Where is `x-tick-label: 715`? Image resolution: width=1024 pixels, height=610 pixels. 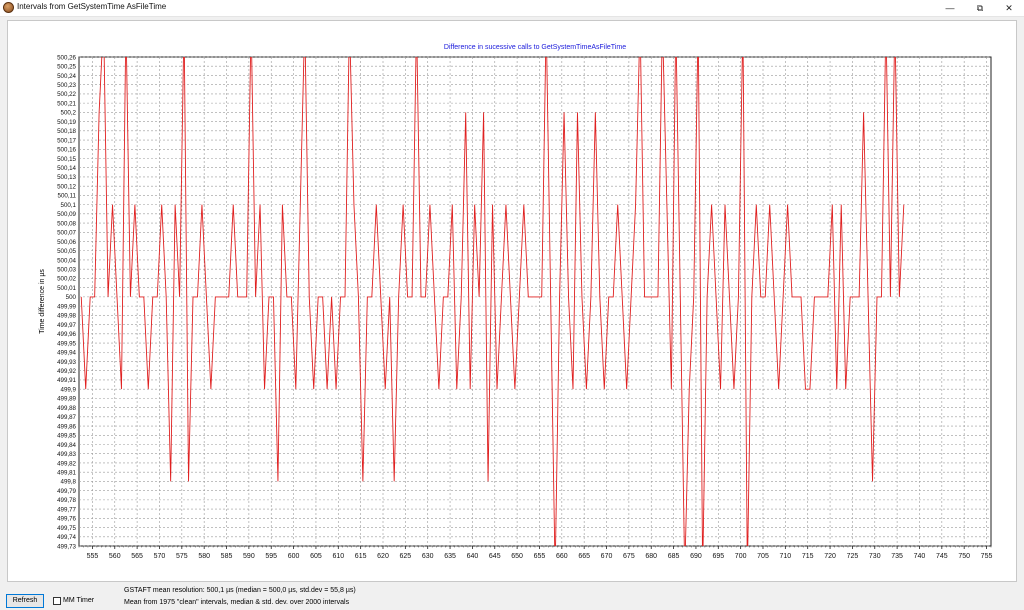 x-tick-label: 715 is located at coordinates (808, 556).